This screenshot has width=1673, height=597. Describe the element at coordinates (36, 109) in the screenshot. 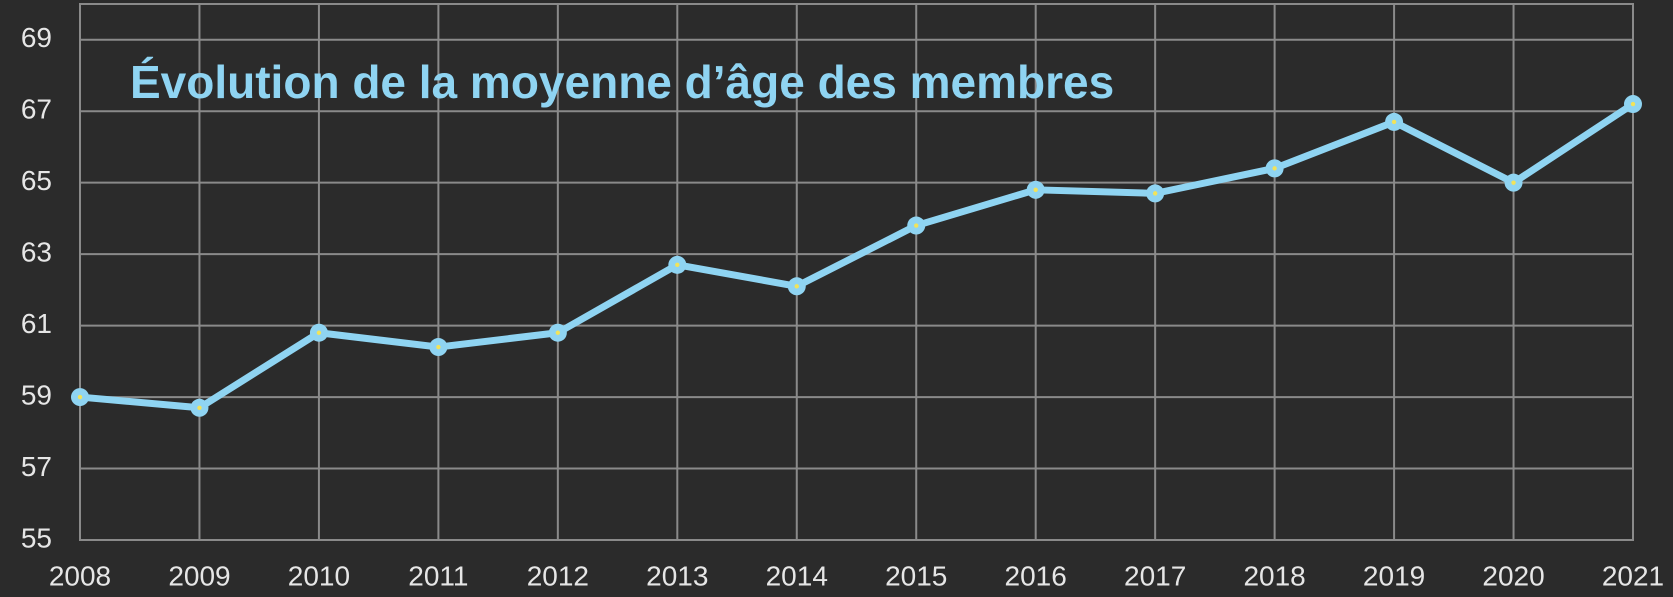

I see `y-tick-label: 67` at that location.